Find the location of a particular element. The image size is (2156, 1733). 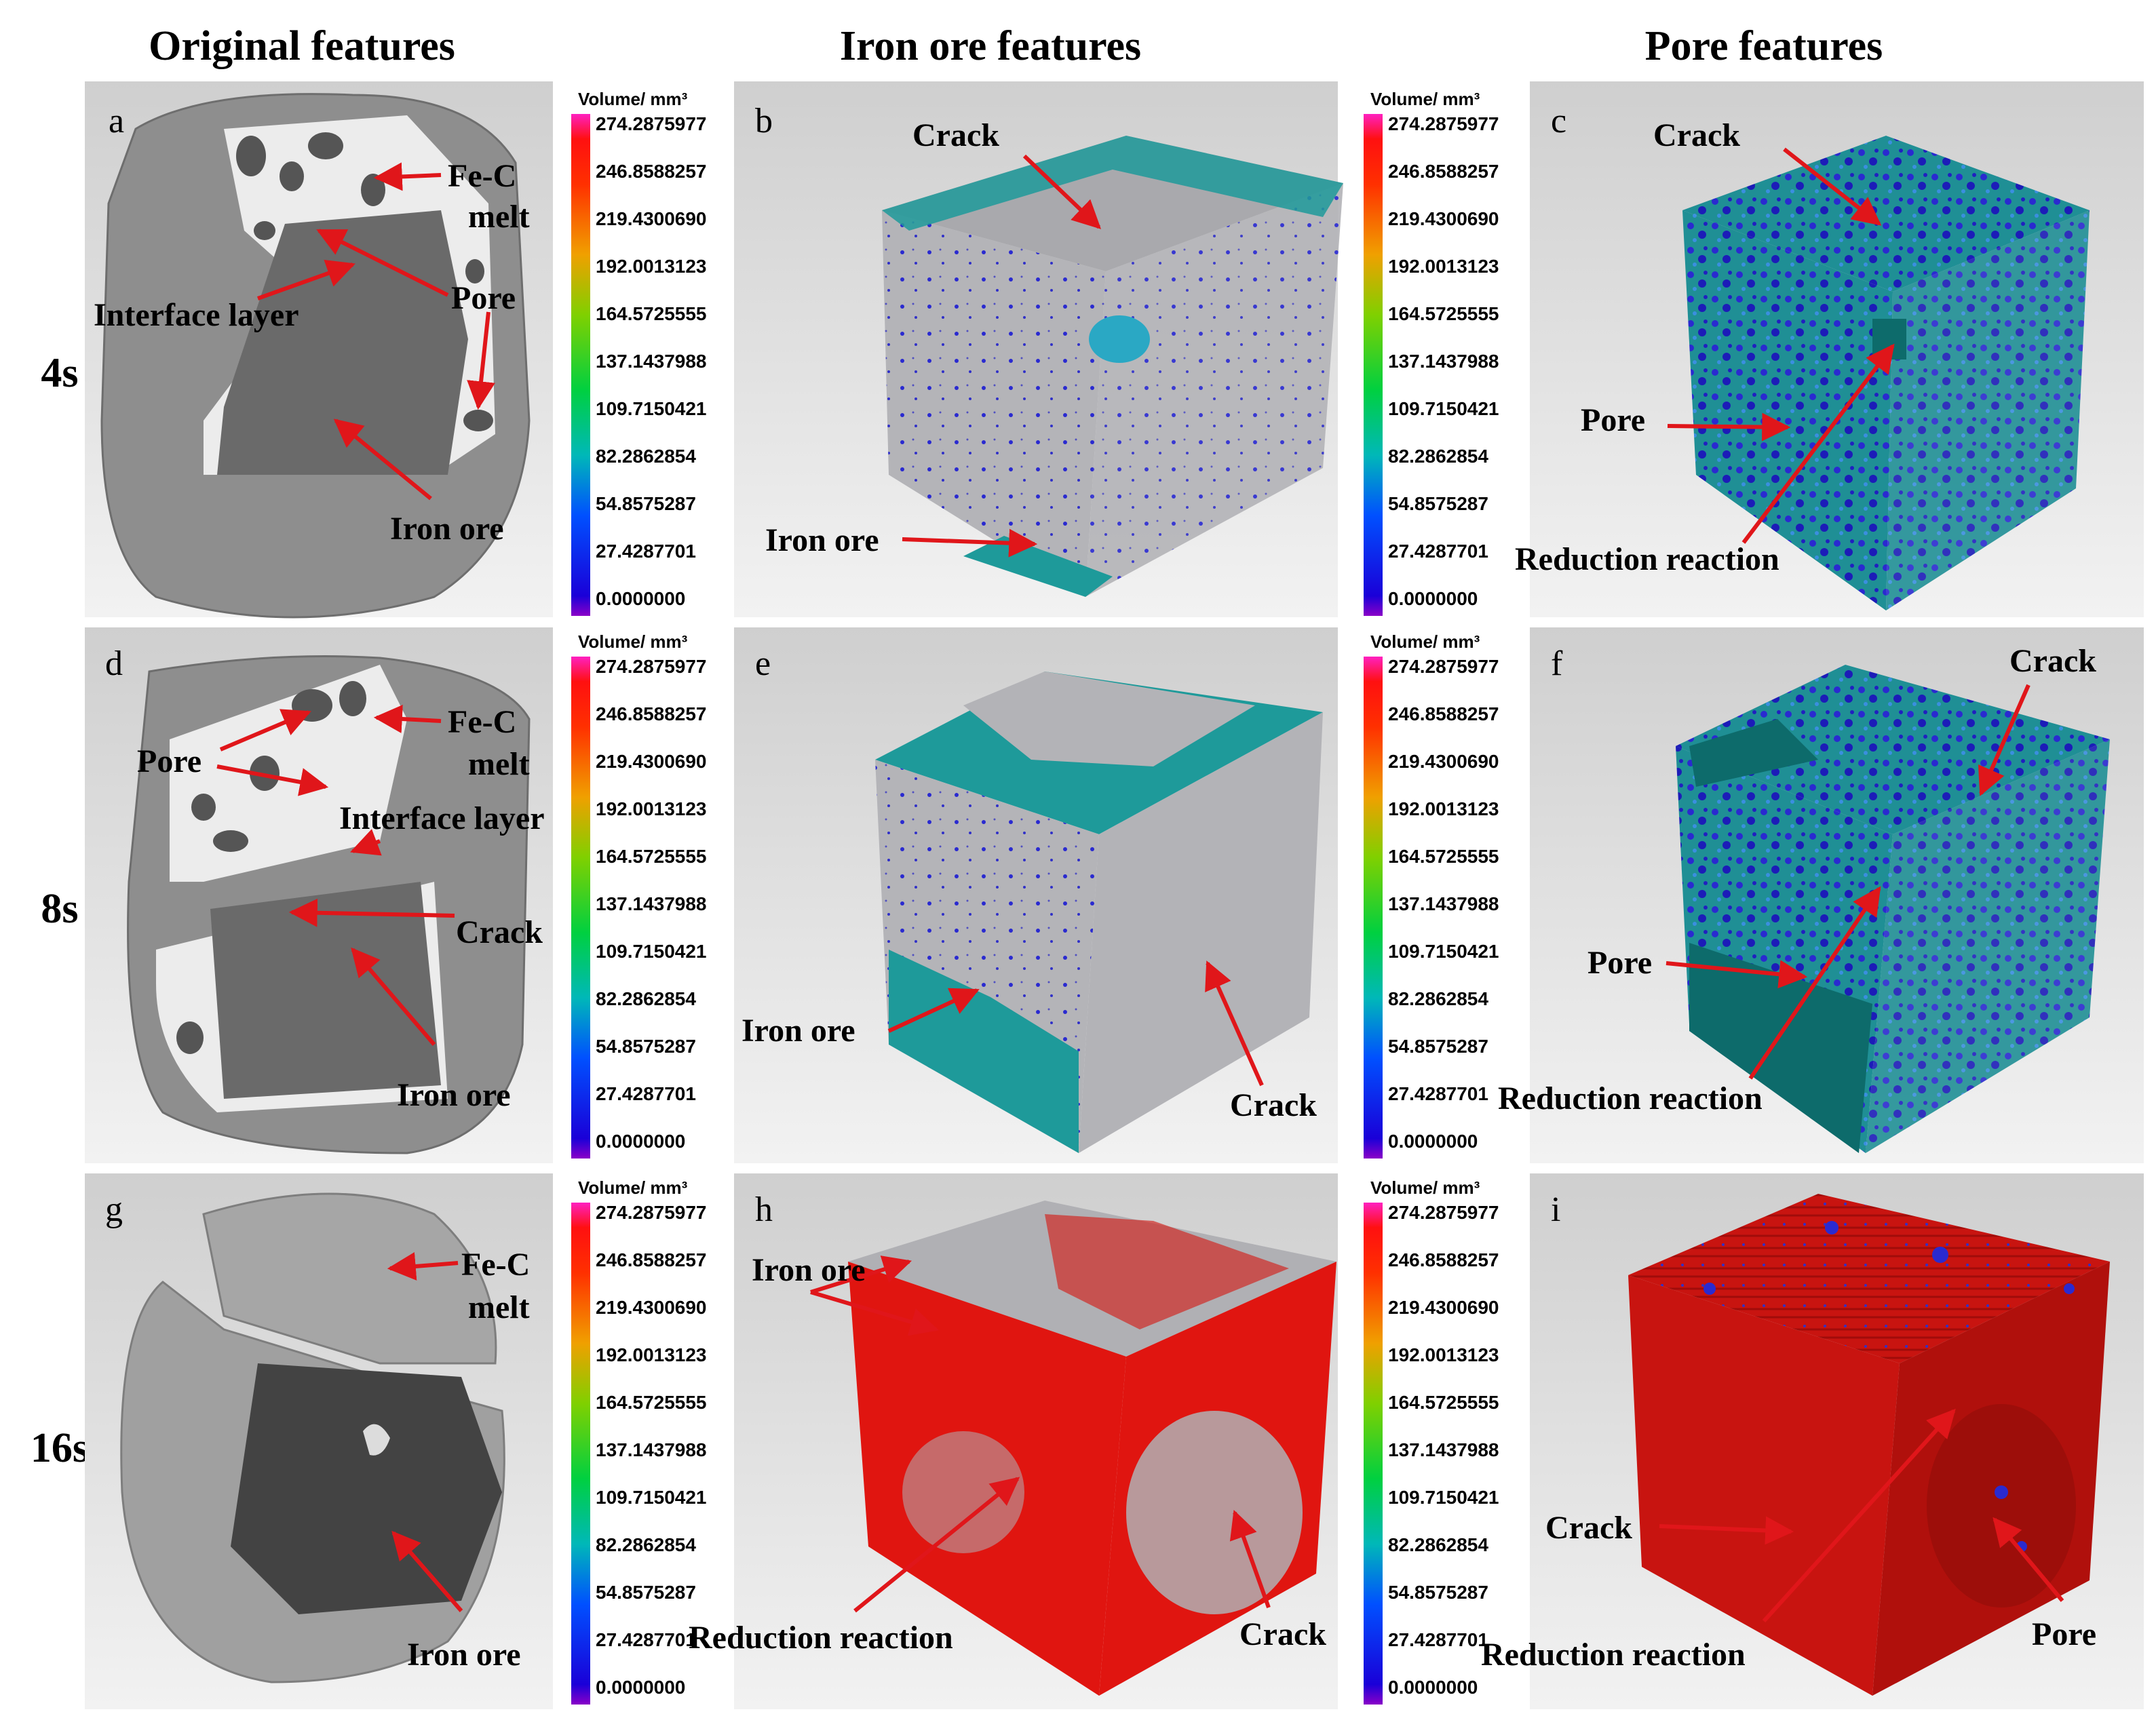

panel-letter-a: a is located at coordinates (117, 121).